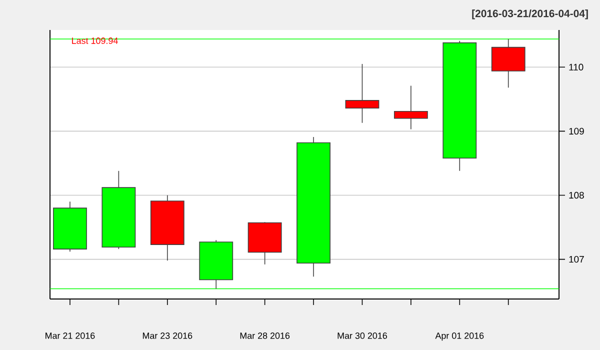 The width and height of the screenshot is (600, 350). What do you see at coordinates (459, 336) in the screenshot?
I see `x-tick-label: Apr 01 2016` at bounding box center [459, 336].